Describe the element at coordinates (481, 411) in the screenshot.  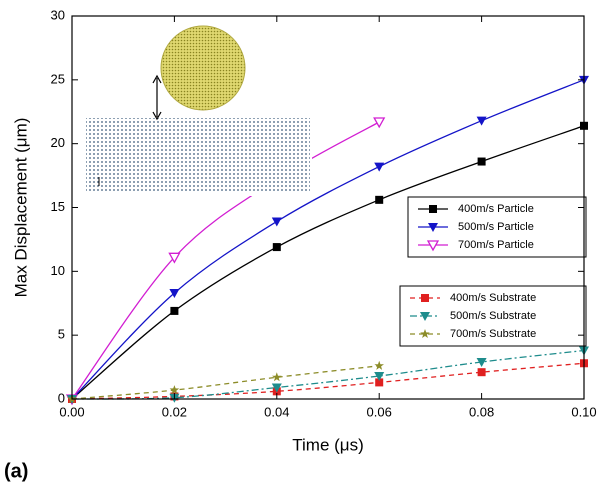
I see `x-tick-label: 0.08` at that location.